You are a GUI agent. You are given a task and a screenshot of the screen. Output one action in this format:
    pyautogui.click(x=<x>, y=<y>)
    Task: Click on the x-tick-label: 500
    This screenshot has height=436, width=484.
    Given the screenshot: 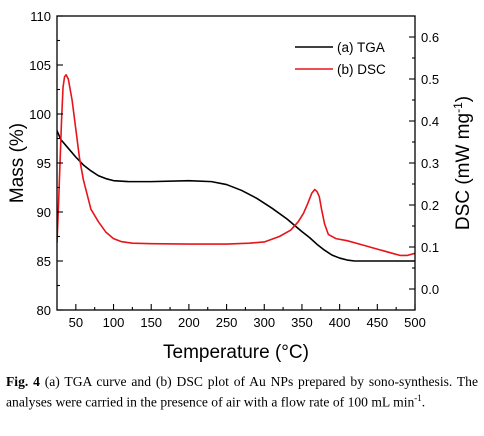 What is the action you would take?
    pyautogui.click(x=415, y=322)
    